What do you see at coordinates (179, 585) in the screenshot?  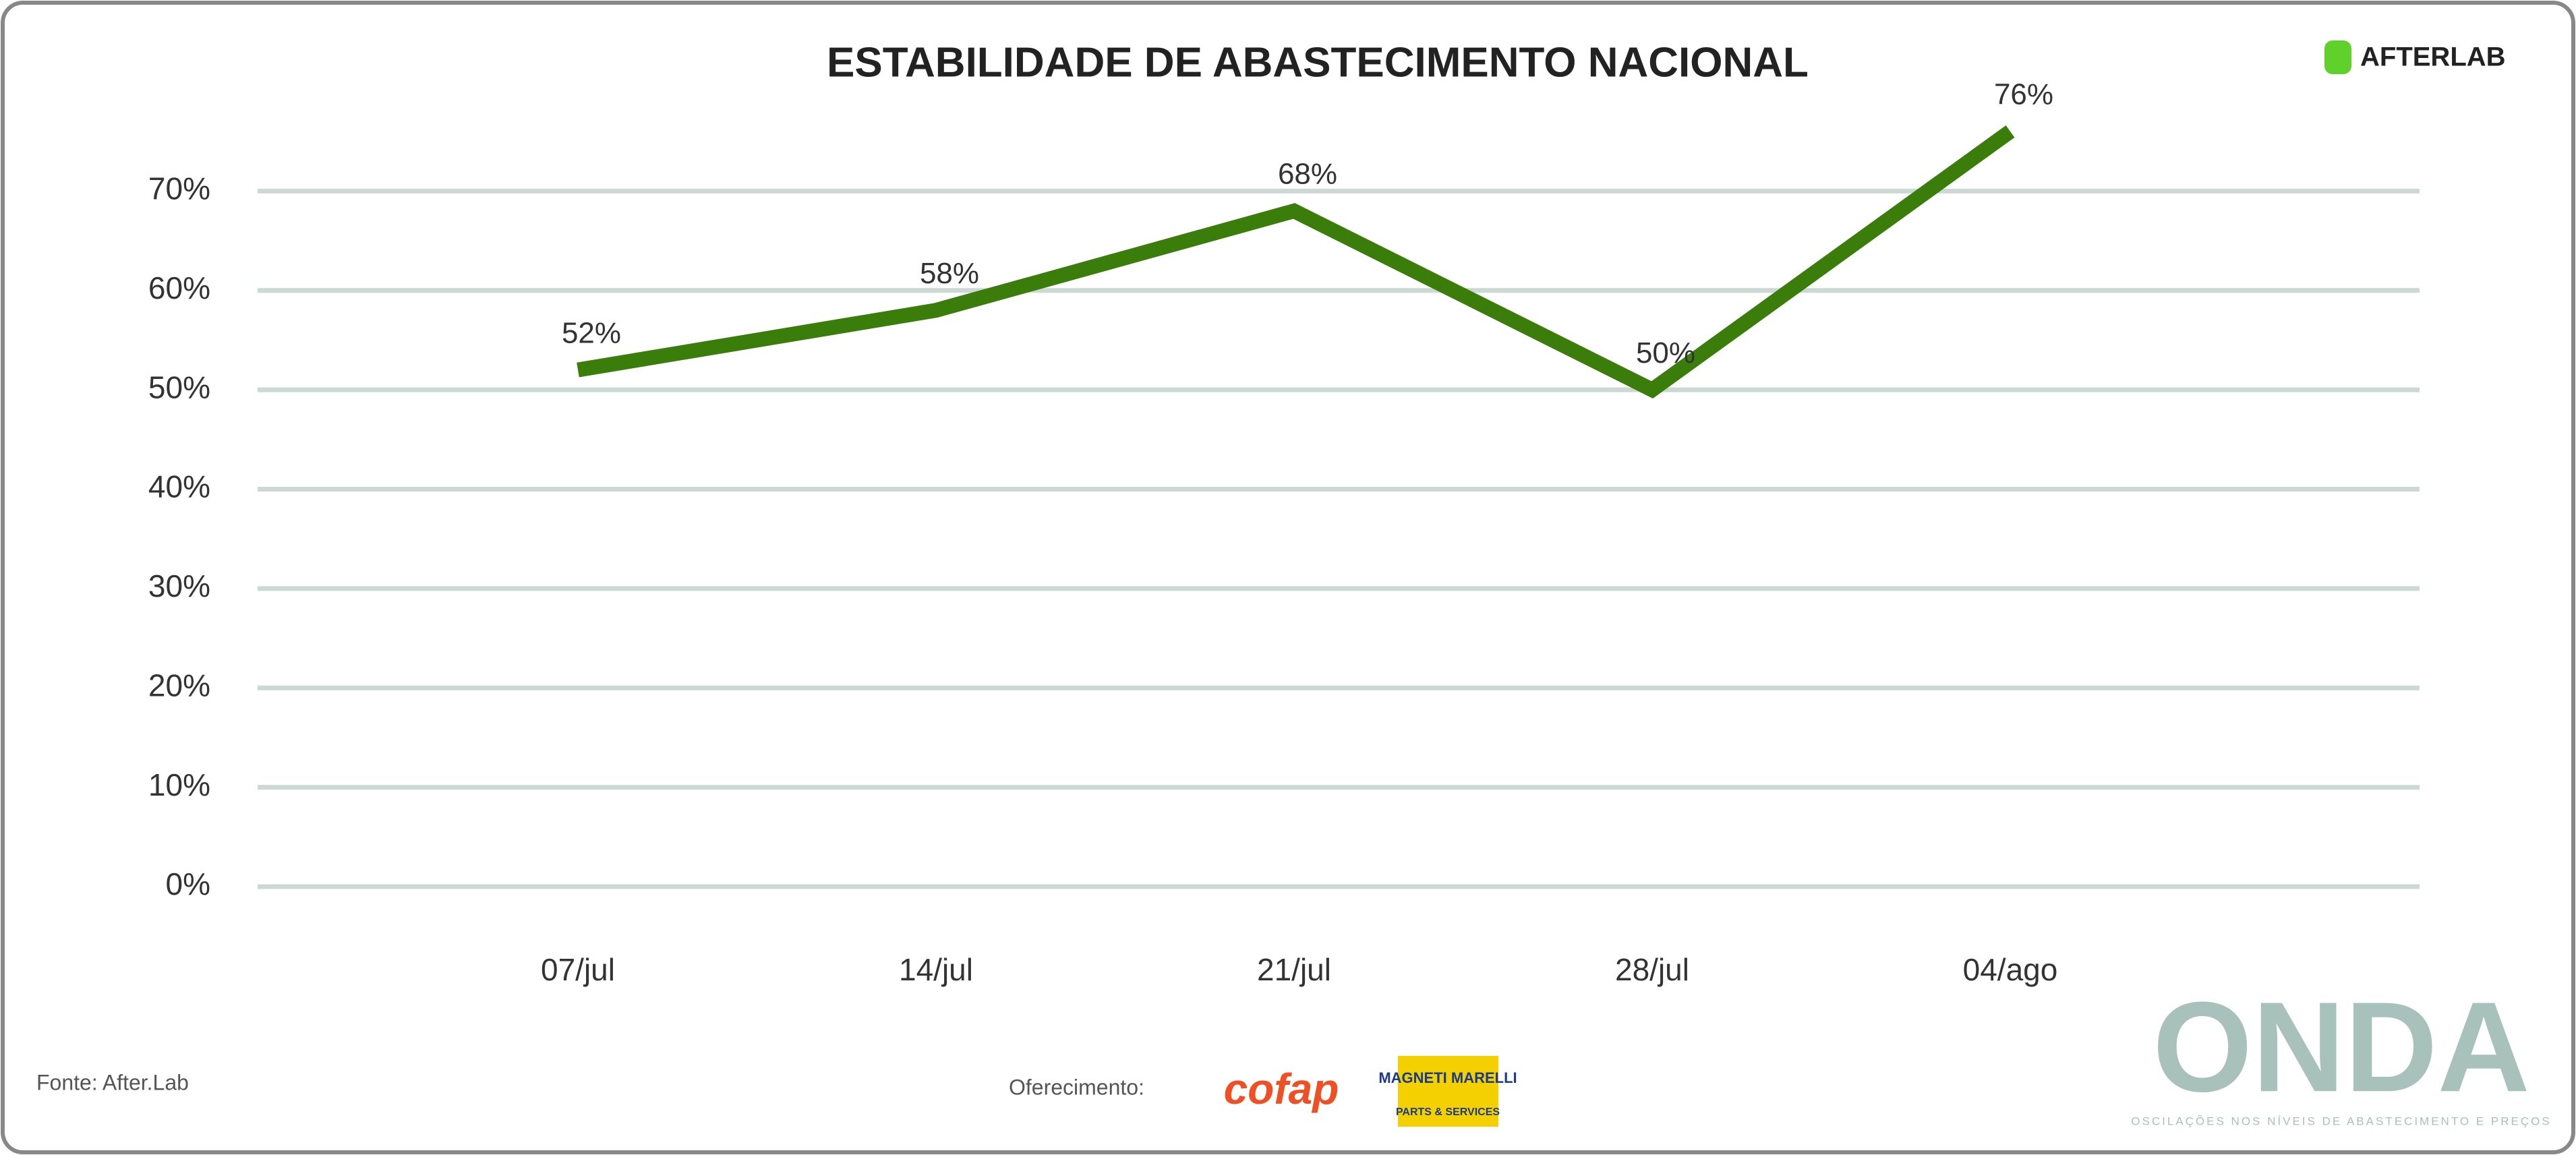 I see `y-tick-label: 30%` at bounding box center [179, 585].